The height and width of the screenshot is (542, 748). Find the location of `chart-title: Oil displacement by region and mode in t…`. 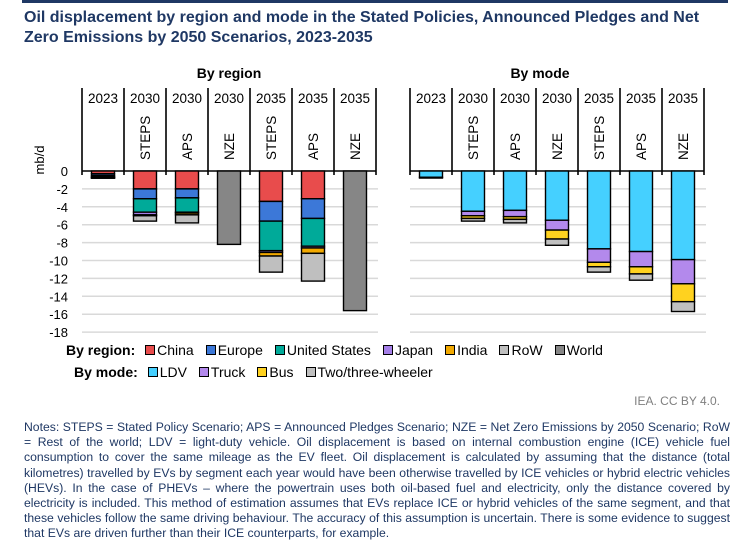

chart-title: Oil displacement by region and mode in t… is located at coordinates (362, 27).